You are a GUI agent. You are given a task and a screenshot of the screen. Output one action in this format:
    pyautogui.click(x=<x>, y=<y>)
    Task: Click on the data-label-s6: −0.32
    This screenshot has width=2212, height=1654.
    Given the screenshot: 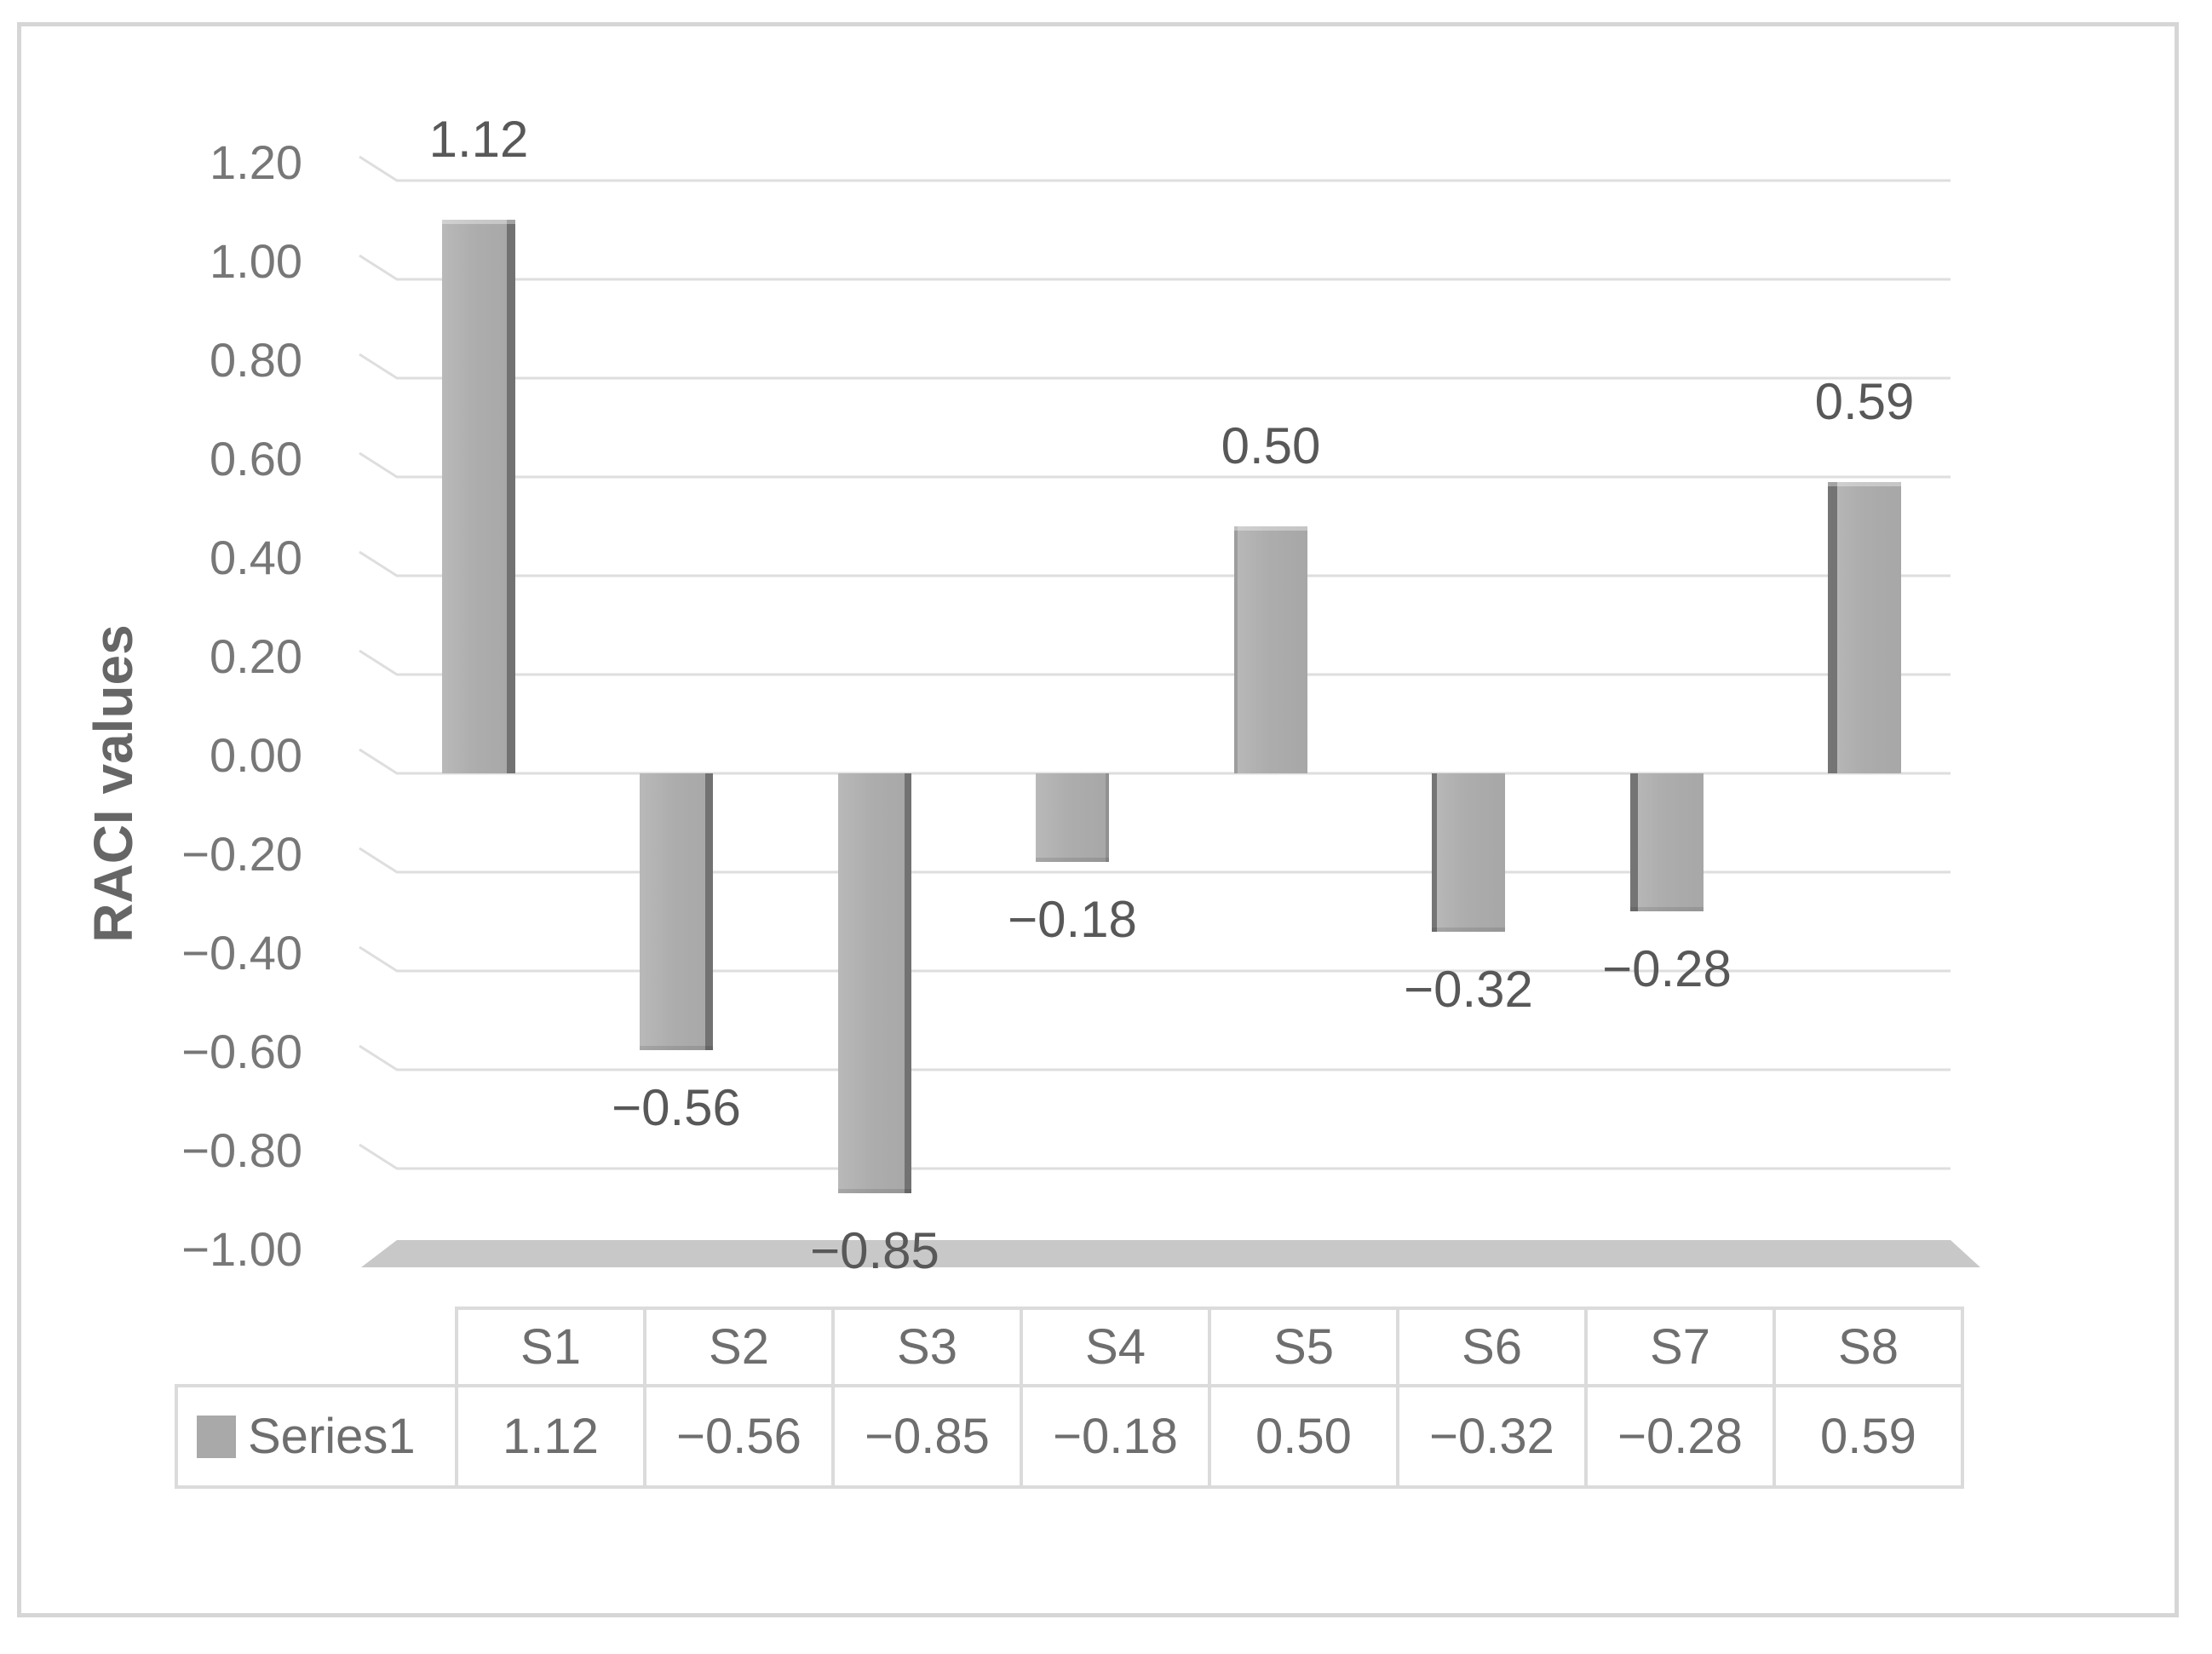 What is the action you would take?
    pyautogui.click(x=1468, y=989)
    